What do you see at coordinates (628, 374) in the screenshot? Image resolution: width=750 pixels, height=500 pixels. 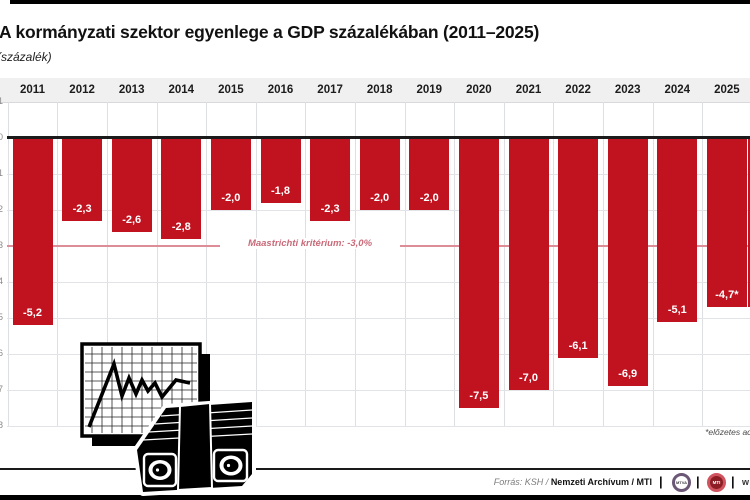 I see `bar-value-label: -6,9` at bounding box center [628, 374].